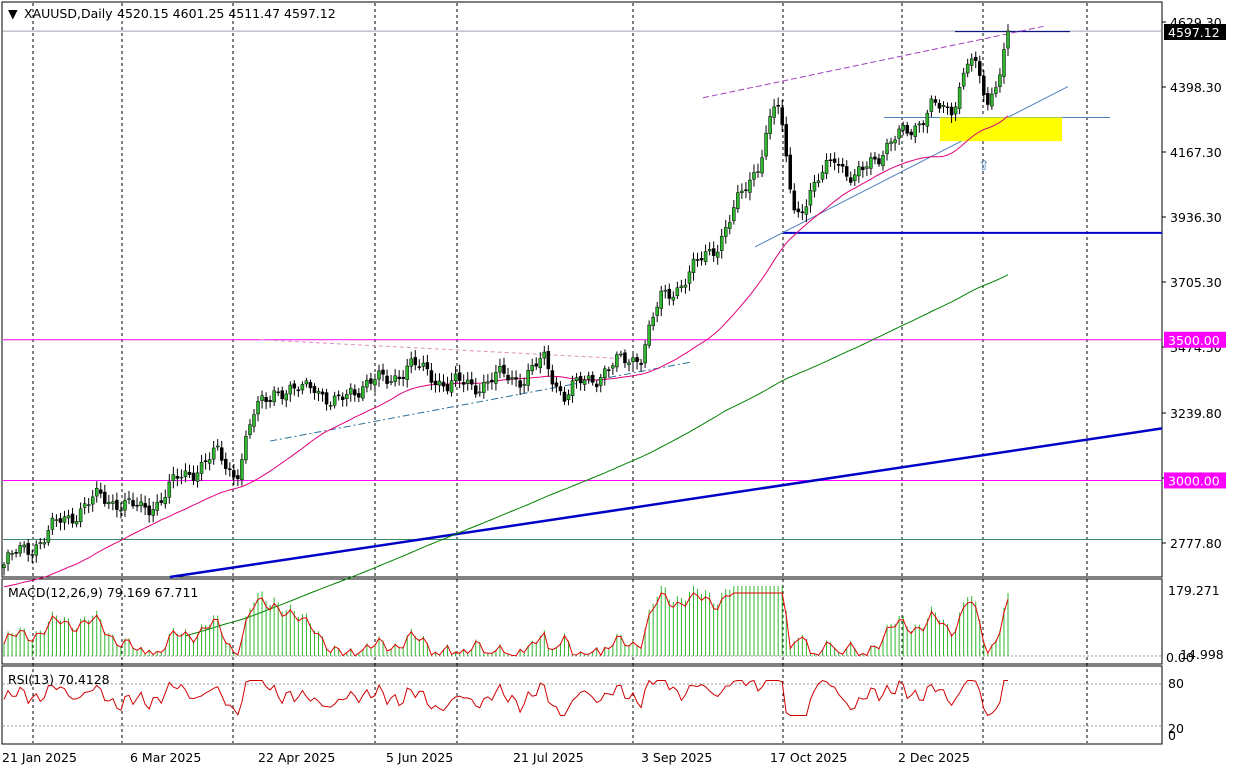 The height and width of the screenshot is (771, 1235). What do you see at coordinates (984, 166) in the screenshot?
I see `up-arrow-icon: ⇧` at bounding box center [984, 166].